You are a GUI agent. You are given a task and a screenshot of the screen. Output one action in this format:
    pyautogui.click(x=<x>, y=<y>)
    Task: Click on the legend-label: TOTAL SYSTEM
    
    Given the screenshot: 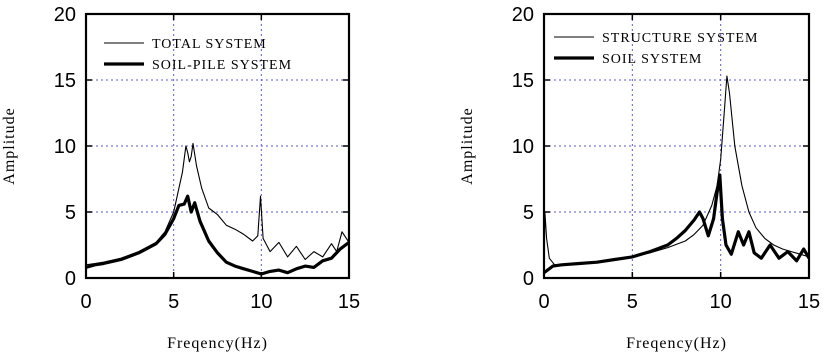 What is the action you would take?
    pyautogui.click(x=209, y=44)
    